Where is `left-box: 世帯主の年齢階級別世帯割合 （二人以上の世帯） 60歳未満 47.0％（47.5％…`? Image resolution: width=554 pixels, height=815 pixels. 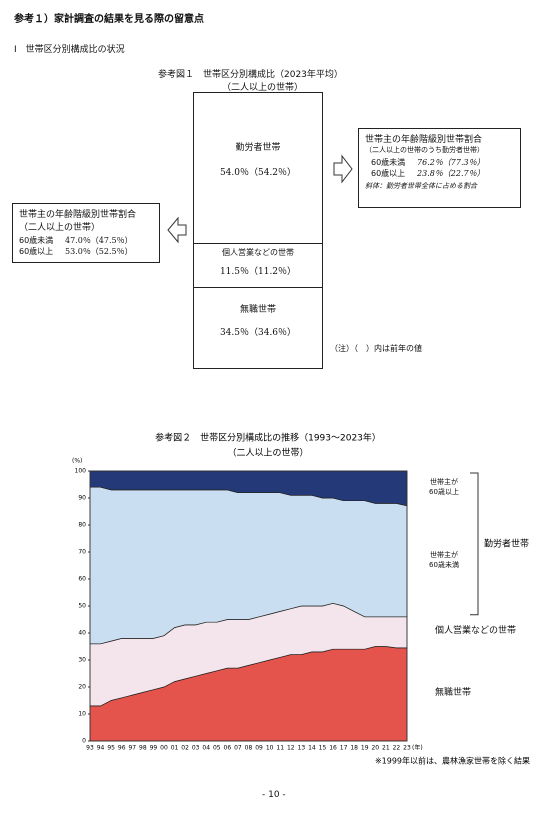 left-box: 世帯主の年齢階級別世帯割合 （二人以上の世帯） 60歳未満 47.0％（47.5％… is located at coordinates (86, 233).